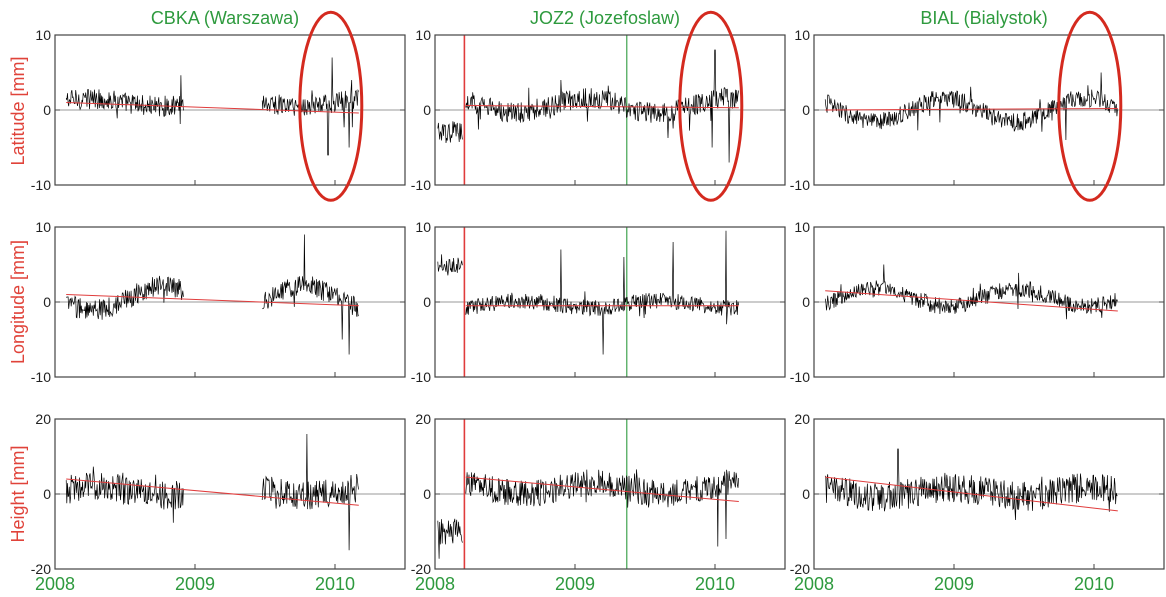 Image resolution: width=1166 pixels, height=597 pixels. I want to click on panel-cbka-latitude: -10 0 10, so click(218, 106).